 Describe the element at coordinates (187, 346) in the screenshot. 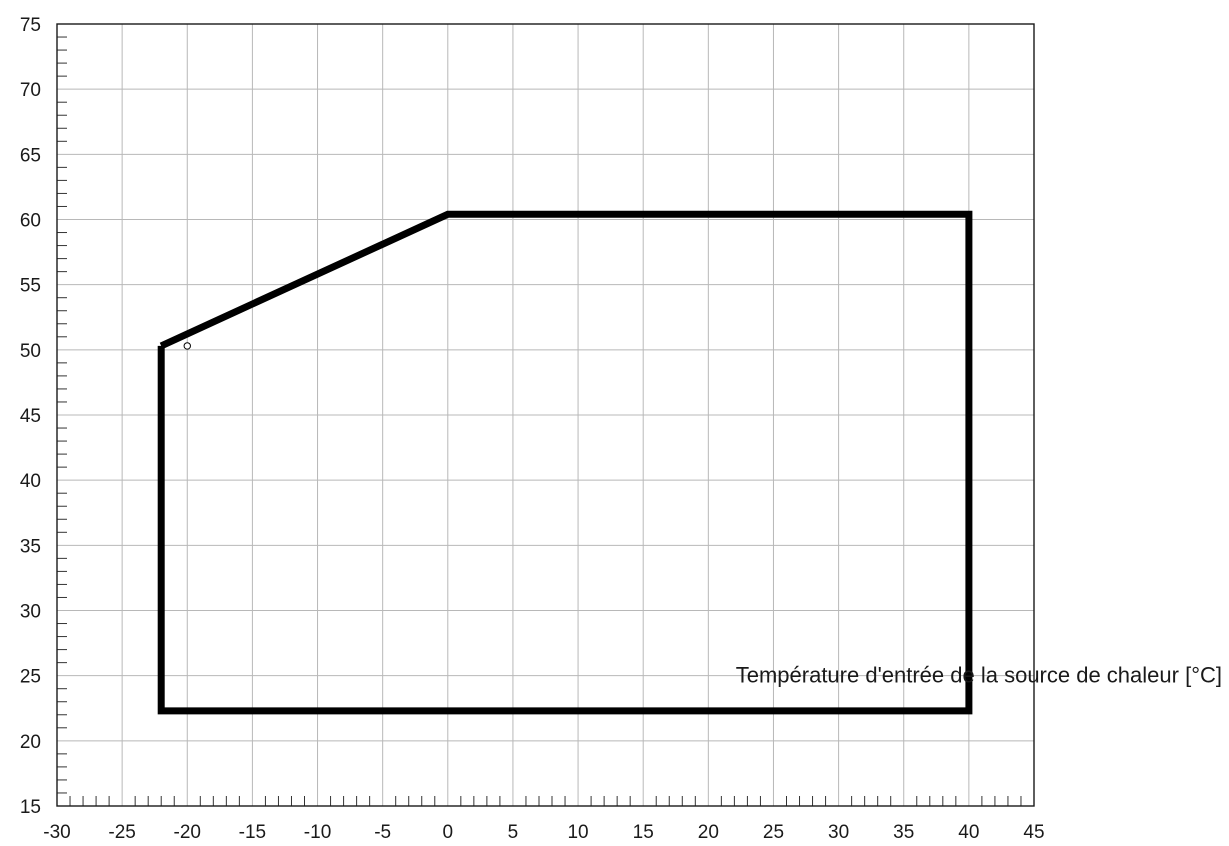

I see `data-point-marker` at that location.